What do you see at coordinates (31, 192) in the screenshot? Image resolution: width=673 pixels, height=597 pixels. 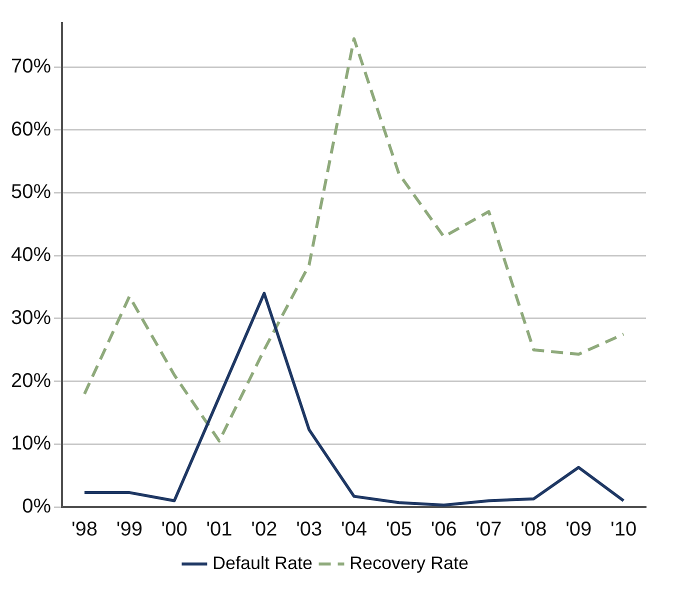 I see `y-tick-label: 50%` at bounding box center [31, 192].